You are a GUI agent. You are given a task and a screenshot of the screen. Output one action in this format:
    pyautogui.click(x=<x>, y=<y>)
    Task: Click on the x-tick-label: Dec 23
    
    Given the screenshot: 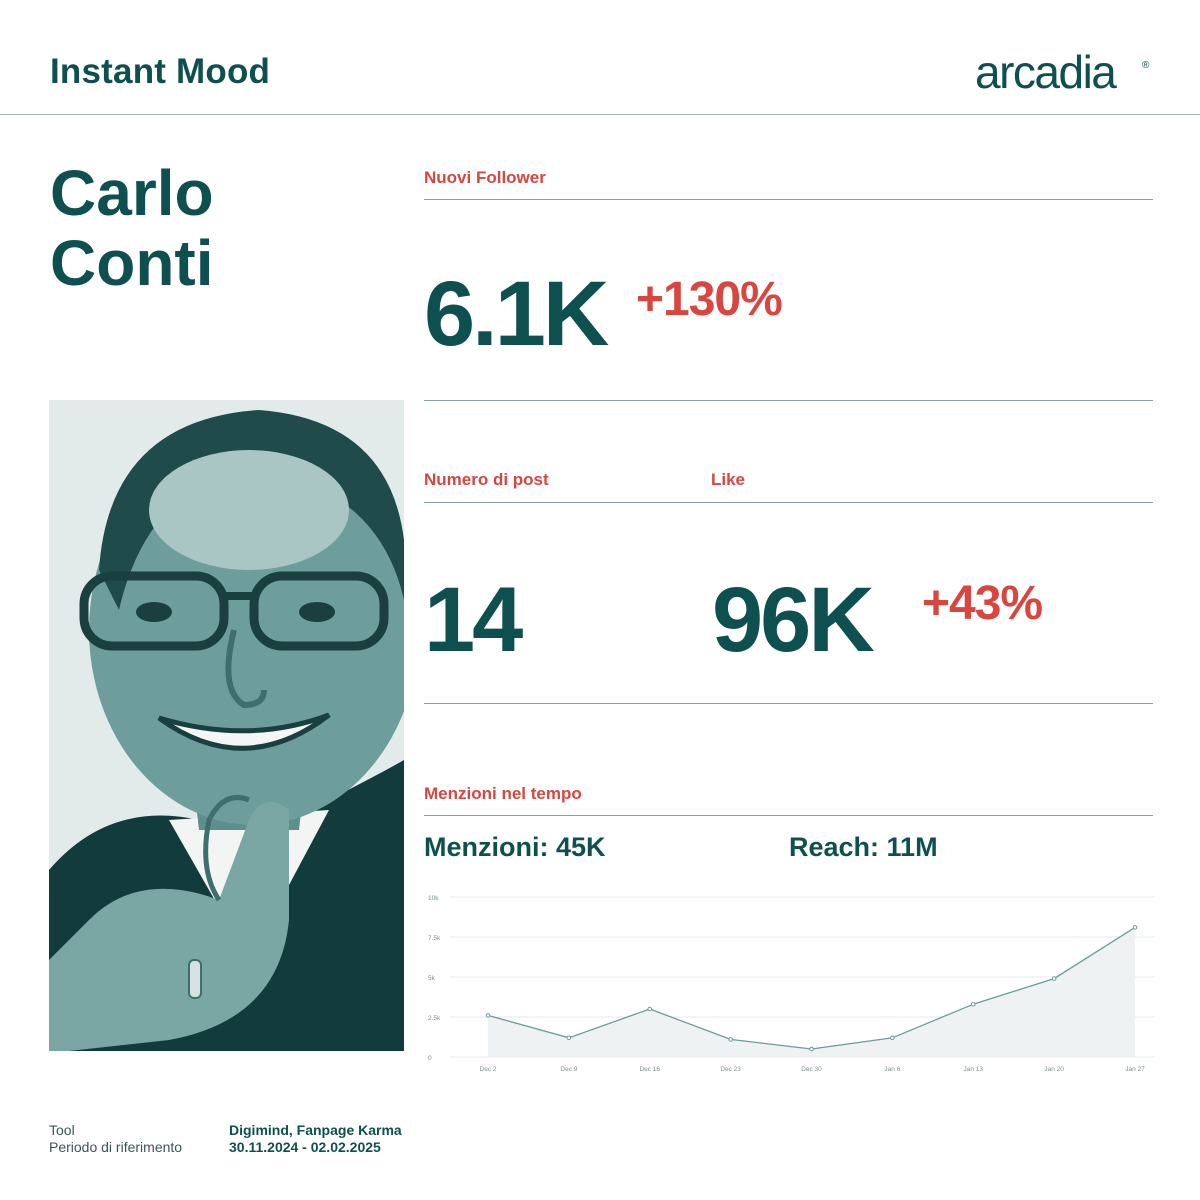 What is the action you would take?
    pyautogui.click(x=730, y=1069)
    